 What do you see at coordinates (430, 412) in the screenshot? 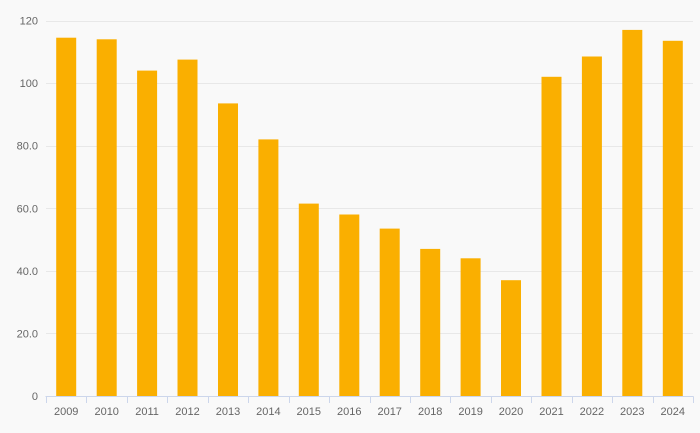
I see `x-axis-label: 2018` at bounding box center [430, 412].